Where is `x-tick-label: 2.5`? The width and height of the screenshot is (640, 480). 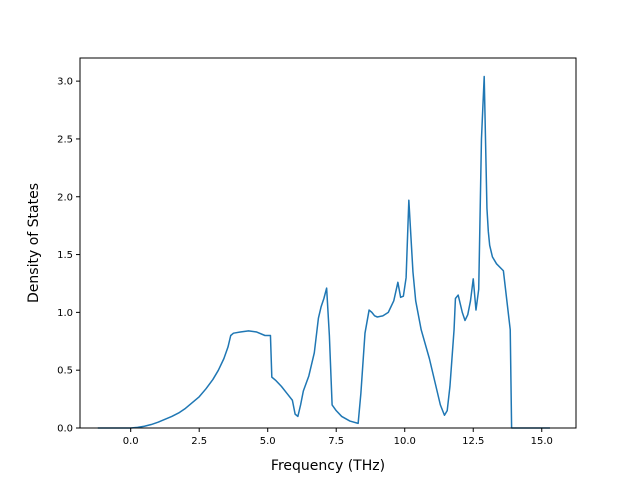
x-tick-label: 2.5 is located at coordinates (199, 441).